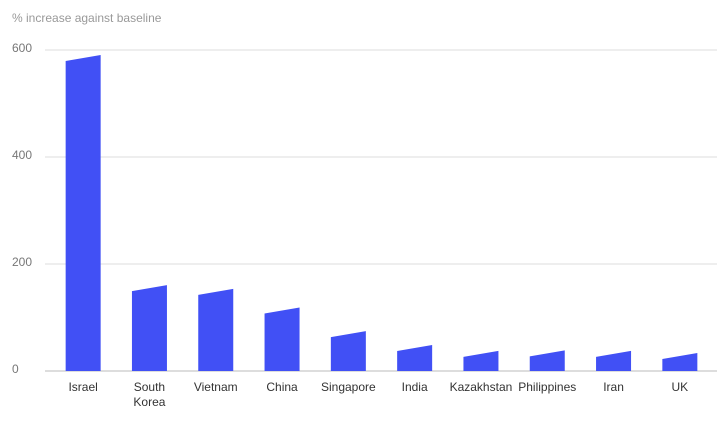 This screenshot has height=425, width=728. What do you see at coordinates (83, 387) in the screenshot?
I see `x-tick-label: Israel` at bounding box center [83, 387].